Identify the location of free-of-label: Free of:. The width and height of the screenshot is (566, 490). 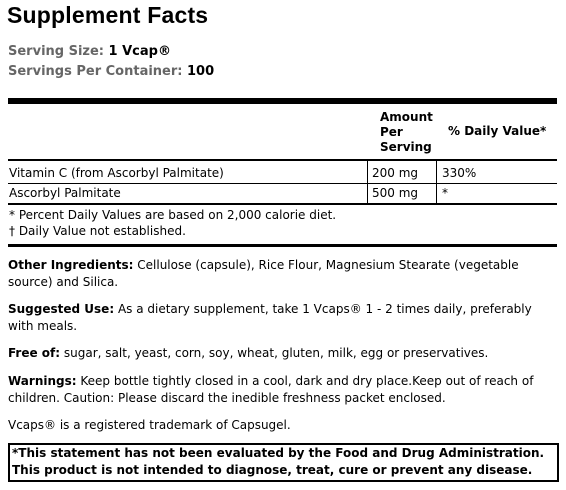
(34, 353).